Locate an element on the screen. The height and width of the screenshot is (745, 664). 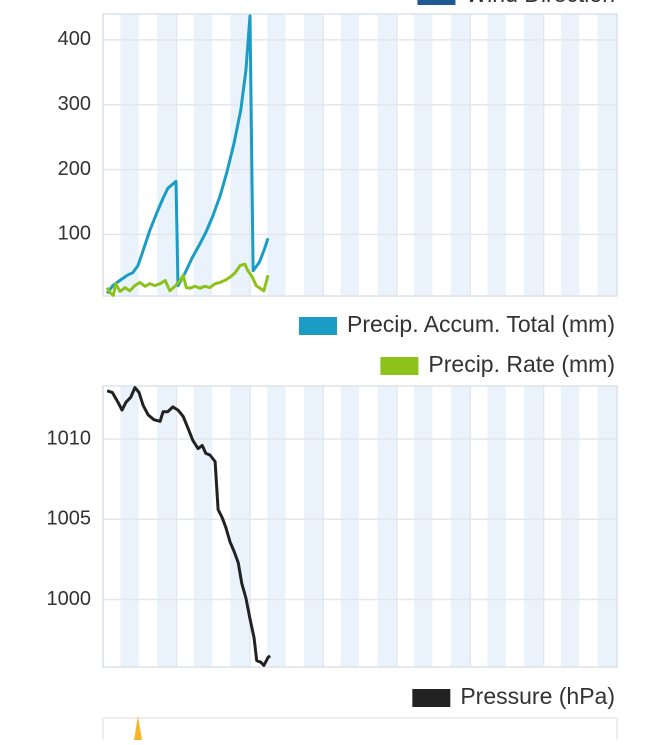
legend-label: Precip. Accum. Total (mm) is located at coordinates (481, 324).